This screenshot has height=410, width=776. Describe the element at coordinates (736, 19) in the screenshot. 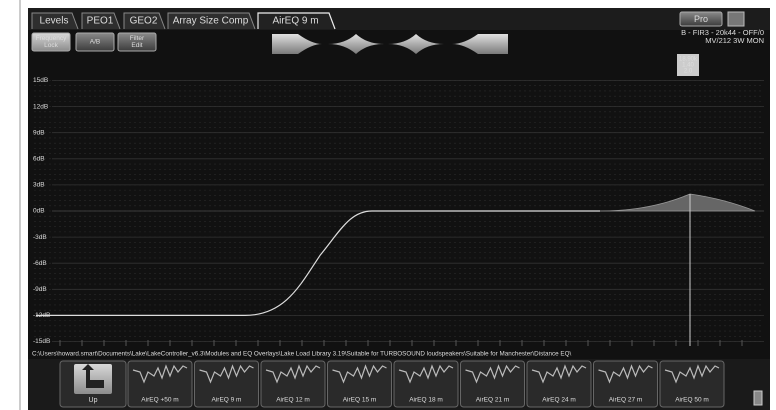

I see `settings-icon` at that location.